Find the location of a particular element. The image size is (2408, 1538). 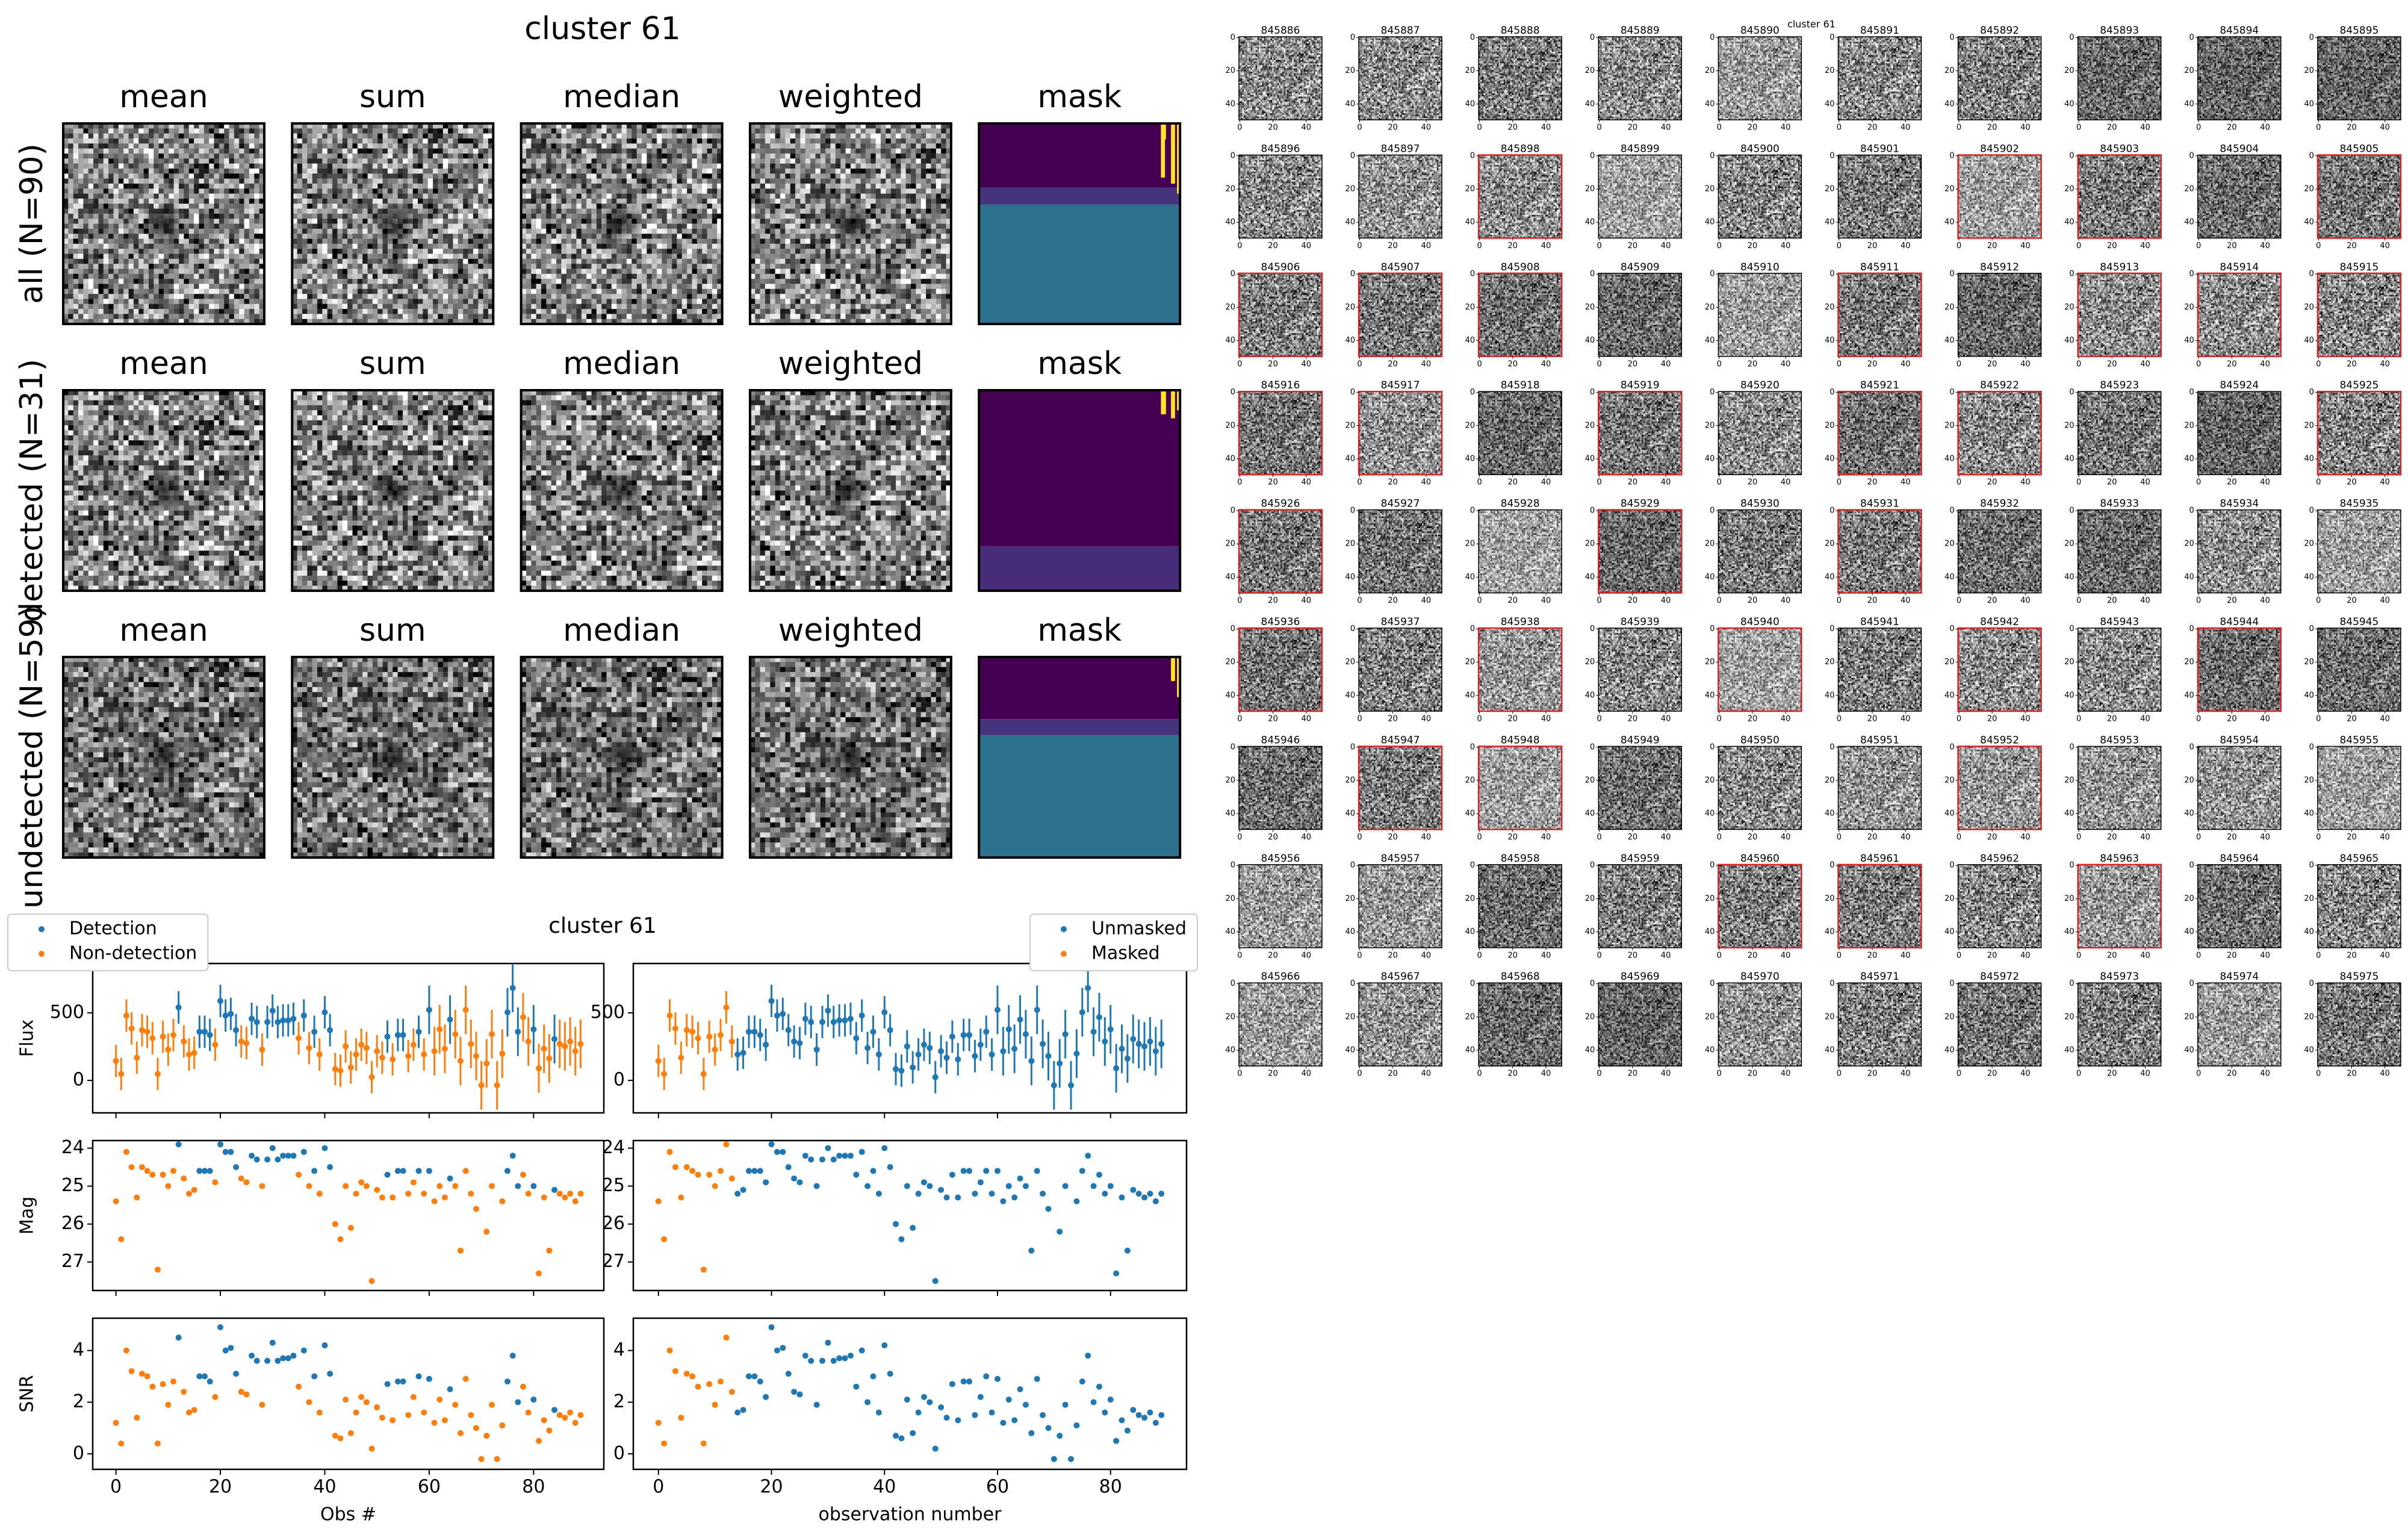

thumbnail-id: 845889 is located at coordinates (1640, 31).